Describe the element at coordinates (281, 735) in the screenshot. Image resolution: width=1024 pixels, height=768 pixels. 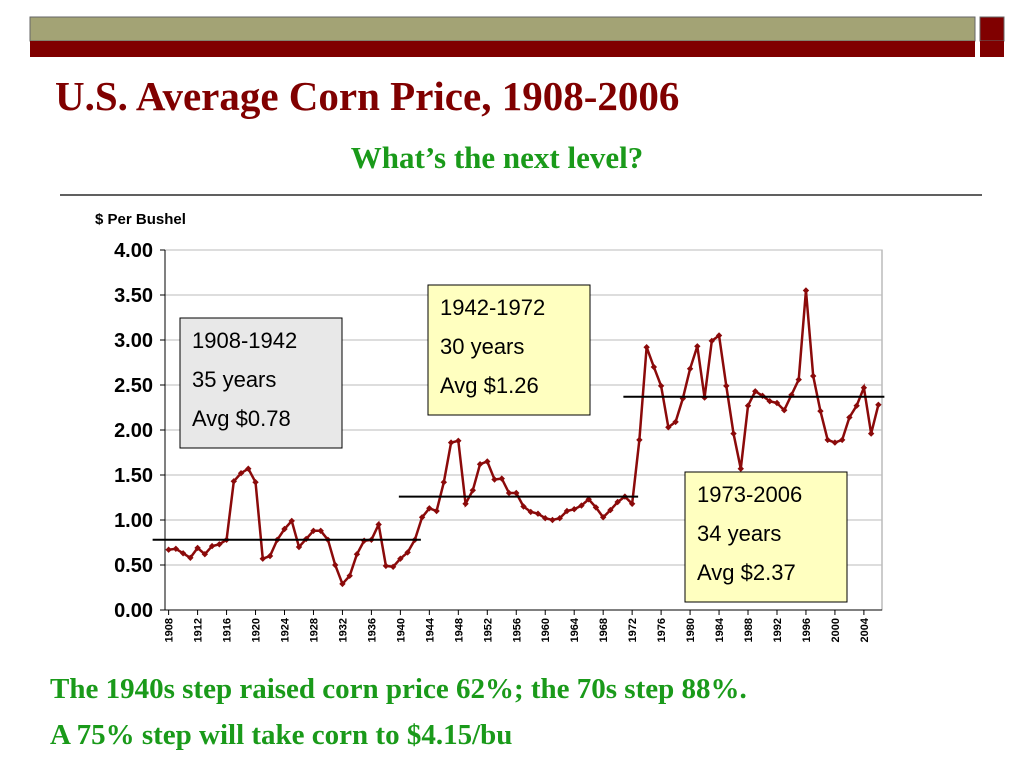
I see `footer-line: A 75% step will take corn to $4.15/bu` at that location.